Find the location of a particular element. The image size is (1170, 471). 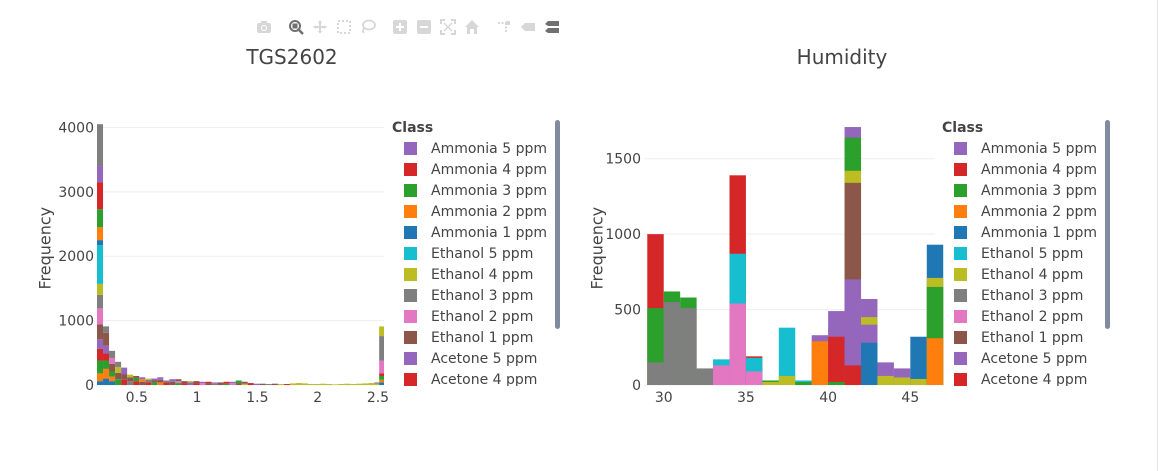

camera-icon is located at coordinates (264, 27).